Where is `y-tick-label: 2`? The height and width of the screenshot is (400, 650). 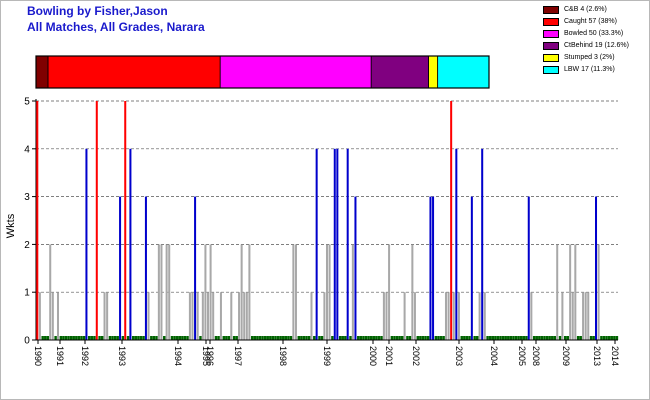
y-tick-label: 2 is located at coordinates (27, 245).